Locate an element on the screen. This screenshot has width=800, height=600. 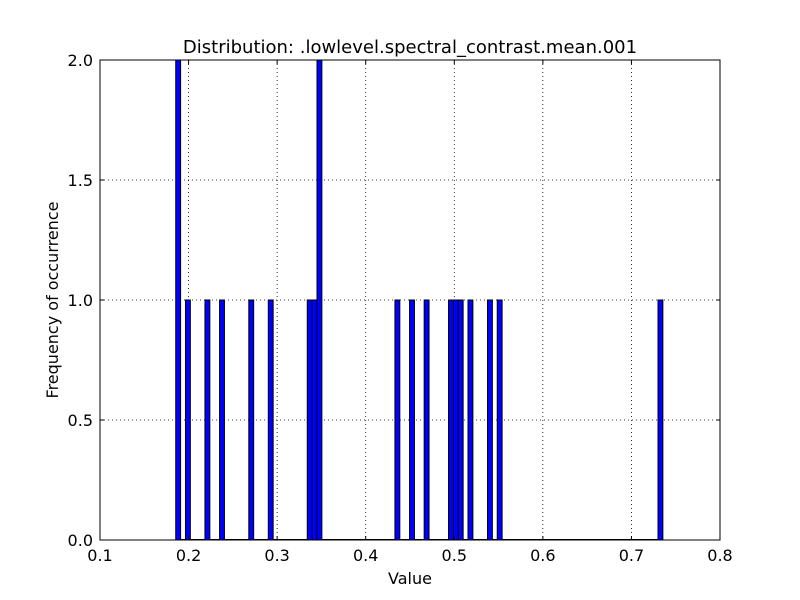
y-tick-label: 1.0 is located at coordinates (80, 300).